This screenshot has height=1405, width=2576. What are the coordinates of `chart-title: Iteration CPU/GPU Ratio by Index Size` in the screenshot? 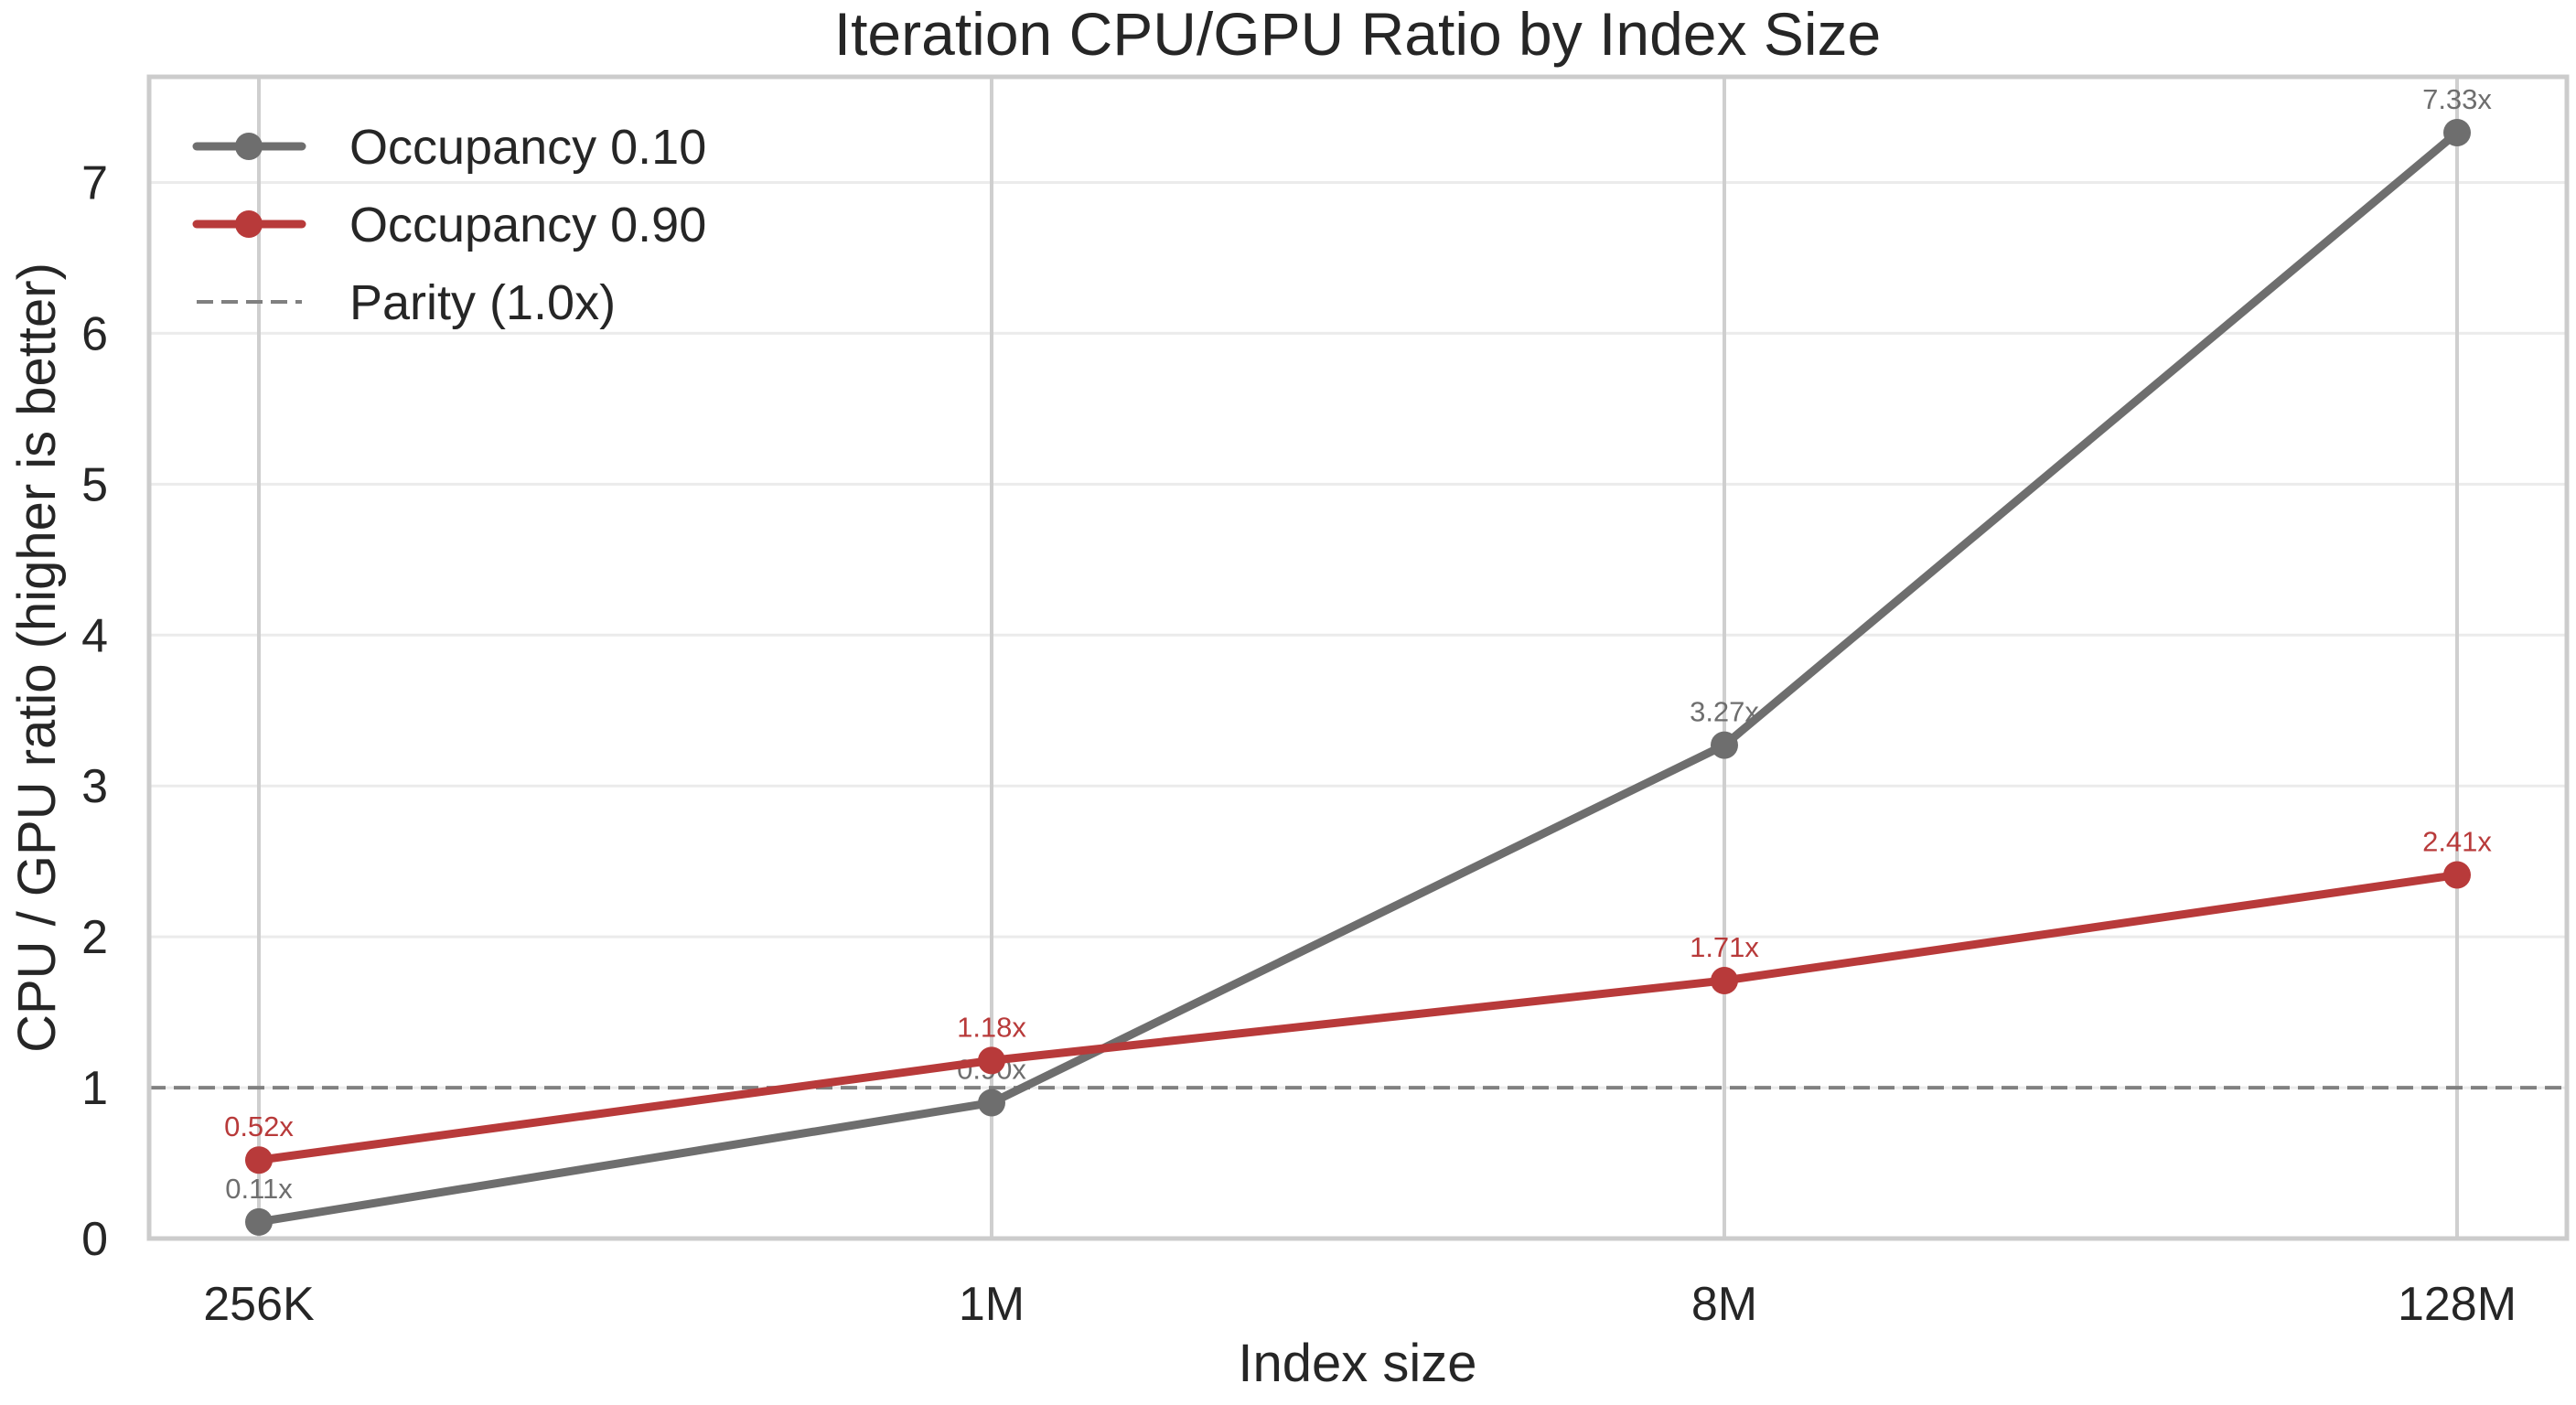 It's located at (1358, 34).